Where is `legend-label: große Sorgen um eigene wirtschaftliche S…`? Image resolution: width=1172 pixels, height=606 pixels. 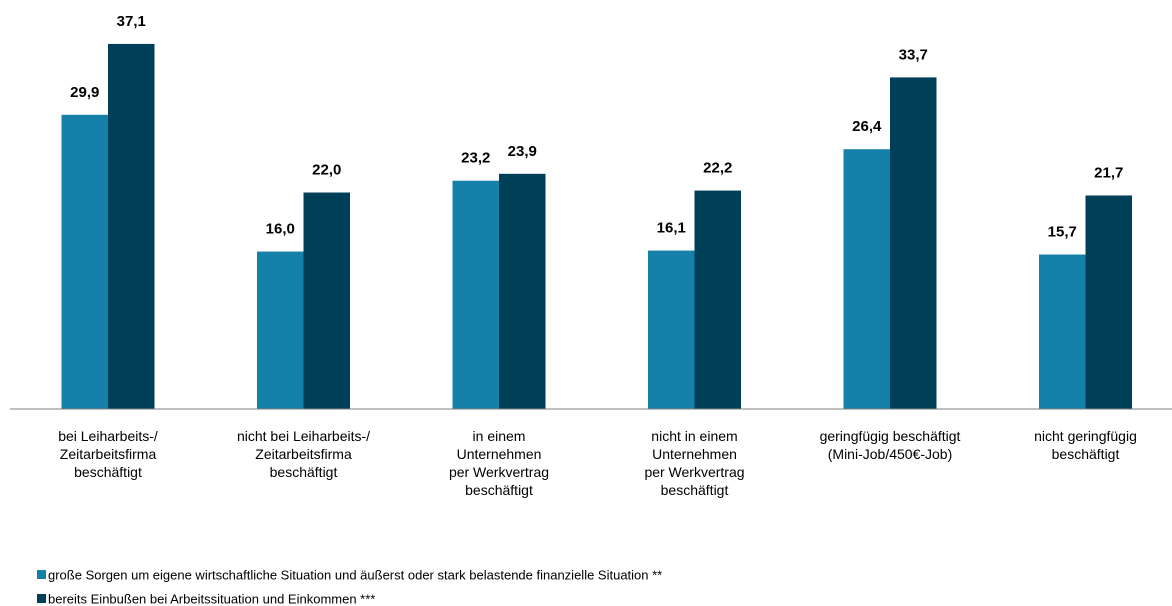
legend-label: große Sorgen um eigene wirtschaftliche S… is located at coordinates (355, 575).